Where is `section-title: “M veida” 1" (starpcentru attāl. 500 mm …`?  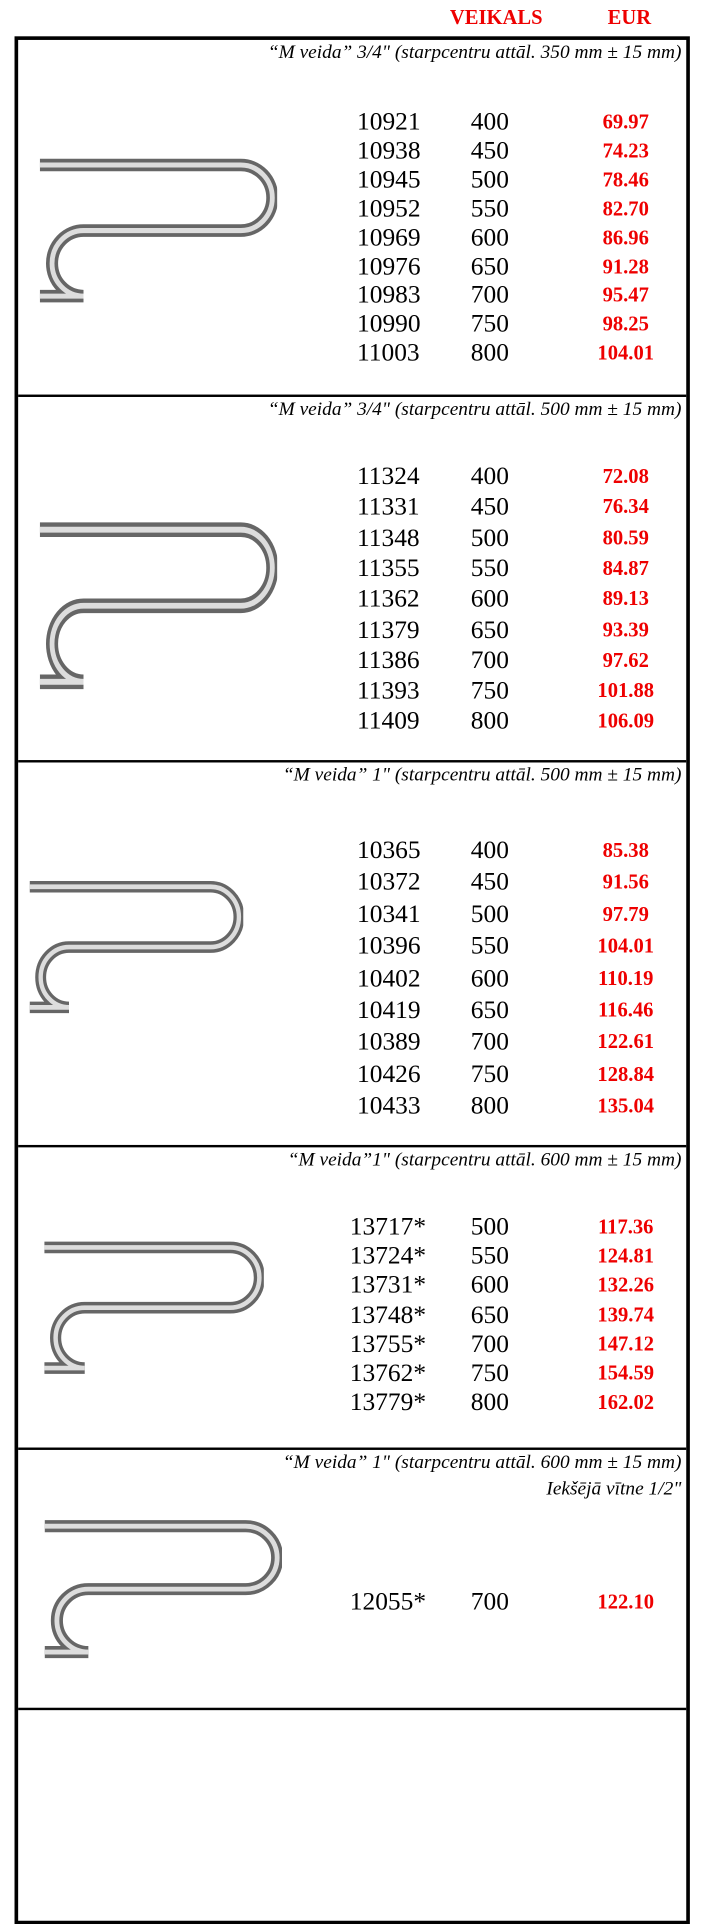
section-title: “M veida” 1" (starpcentru attāl. 500 mm … is located at coordinates (482, 775).